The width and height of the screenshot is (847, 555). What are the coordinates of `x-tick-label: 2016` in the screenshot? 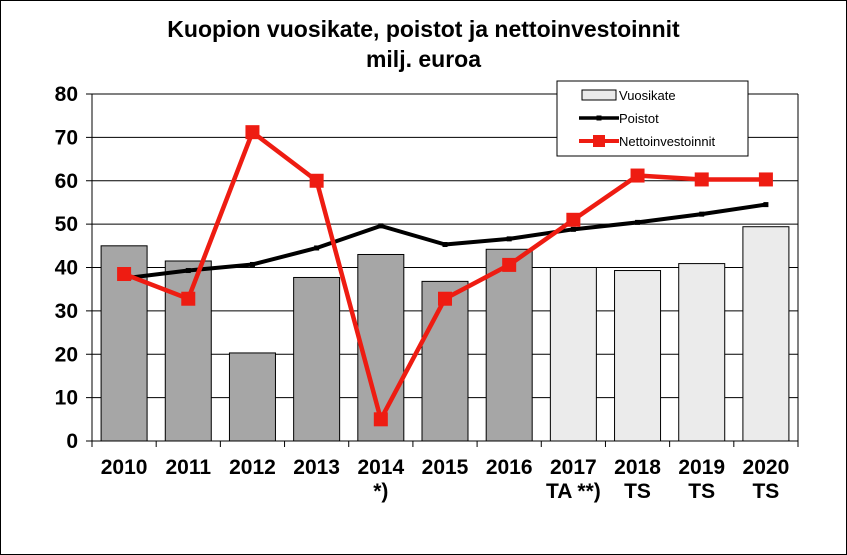 It's located at (509, 467).